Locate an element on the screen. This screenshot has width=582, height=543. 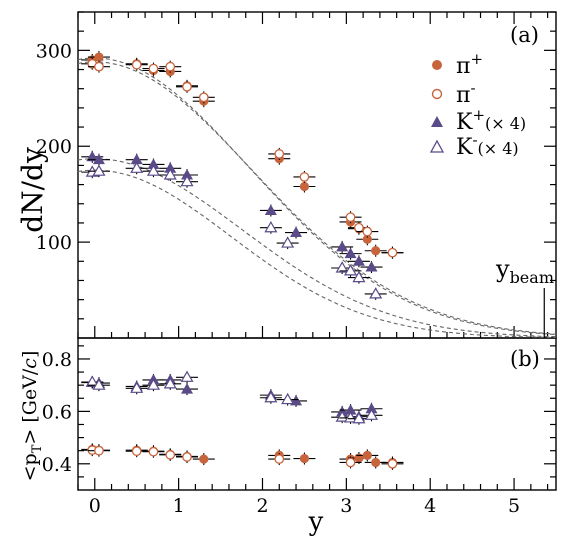
legend-pi-minus-label: π- is located at coordinates (466, 93).